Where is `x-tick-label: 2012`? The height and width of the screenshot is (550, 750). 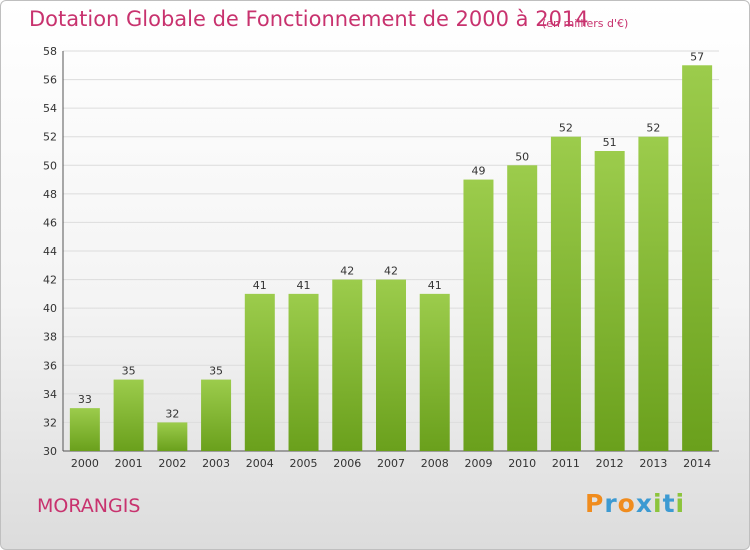
x-tick-label: 2012 is located at coordinates (610, 463).